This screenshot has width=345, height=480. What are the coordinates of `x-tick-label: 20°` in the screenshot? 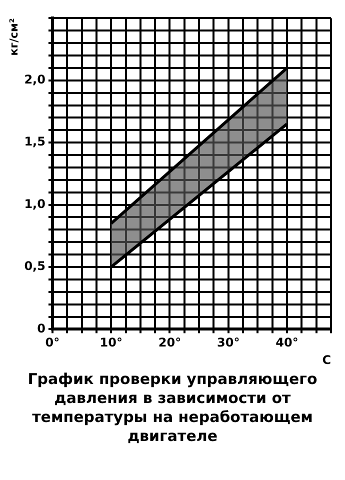 It's located at (170, 343).